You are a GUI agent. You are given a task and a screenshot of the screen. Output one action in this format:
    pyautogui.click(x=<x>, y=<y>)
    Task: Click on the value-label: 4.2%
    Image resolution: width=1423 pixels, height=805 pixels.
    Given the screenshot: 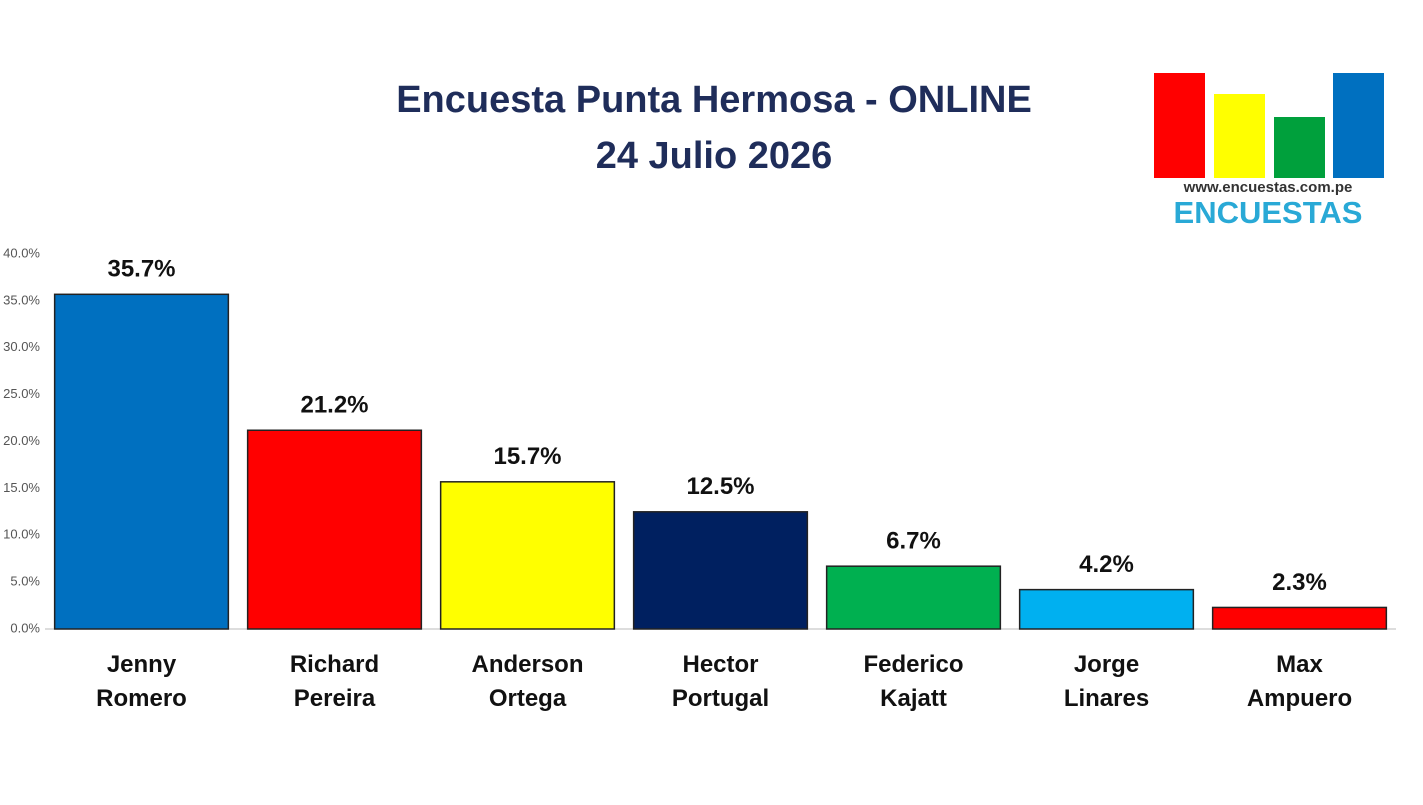 What is the action you would take?
    pyautogui.click(x=1106, y=564)
    